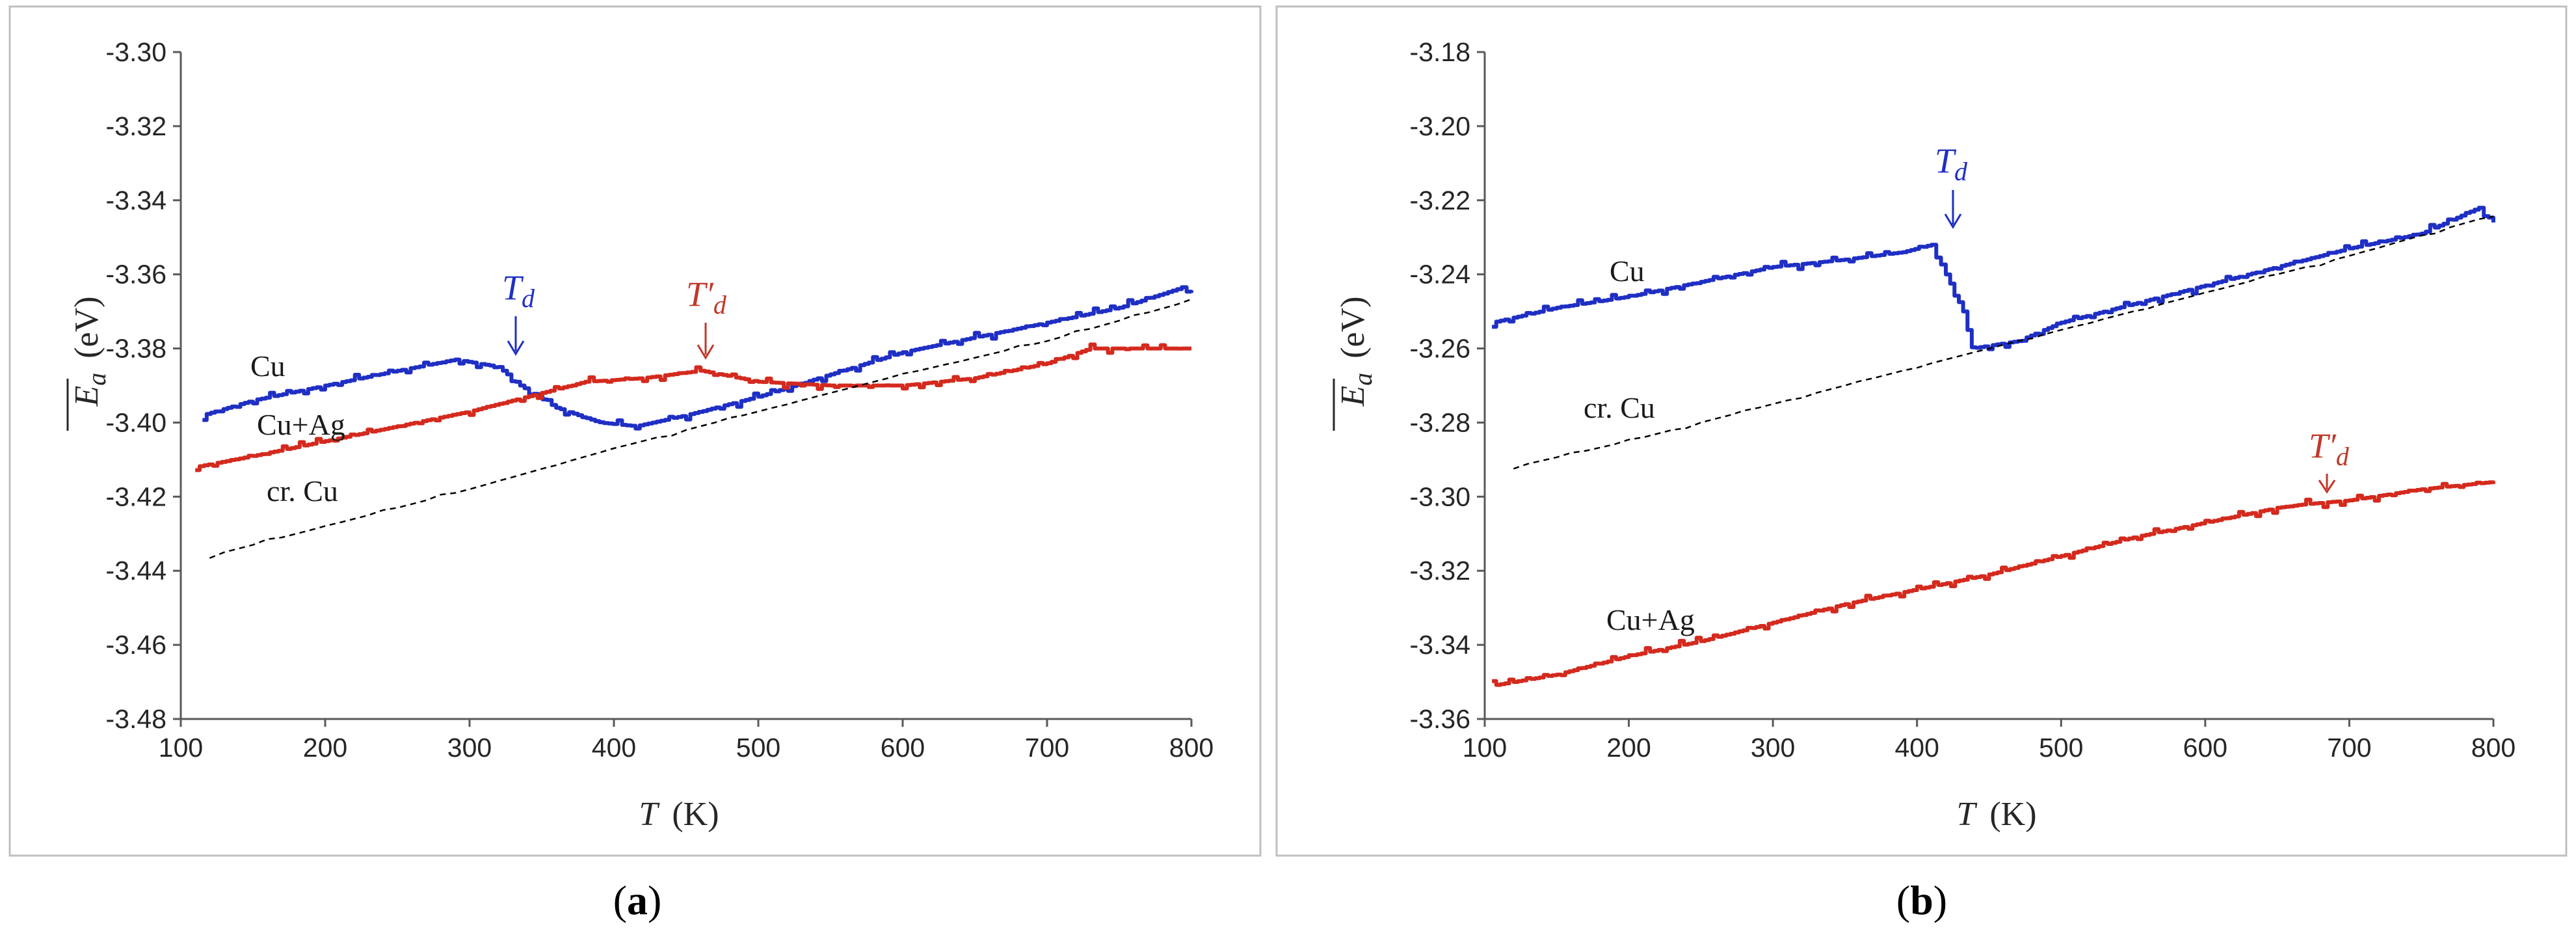 The image size is (2576, 935). I want to click on panel-b-label-cu: Cu, so click(1628, 271).